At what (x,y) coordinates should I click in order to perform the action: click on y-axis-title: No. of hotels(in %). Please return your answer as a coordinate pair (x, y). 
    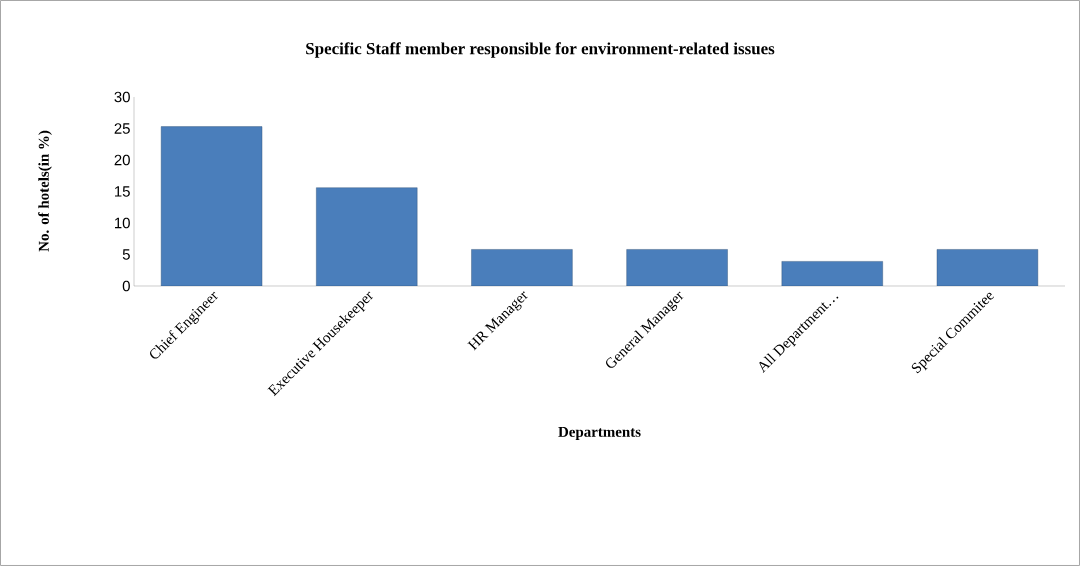
    Looking at the image, I should click on (45, 191).